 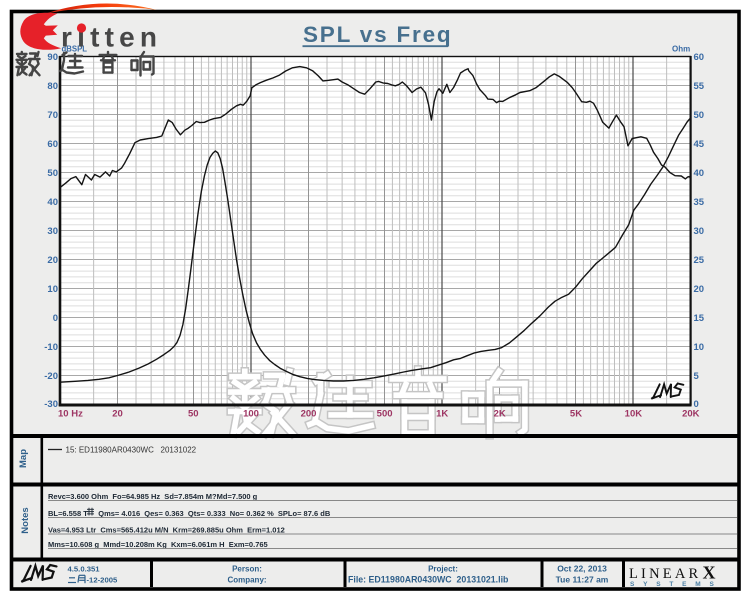 I want to click on svg-text: 25, so click(x=699, y=260).